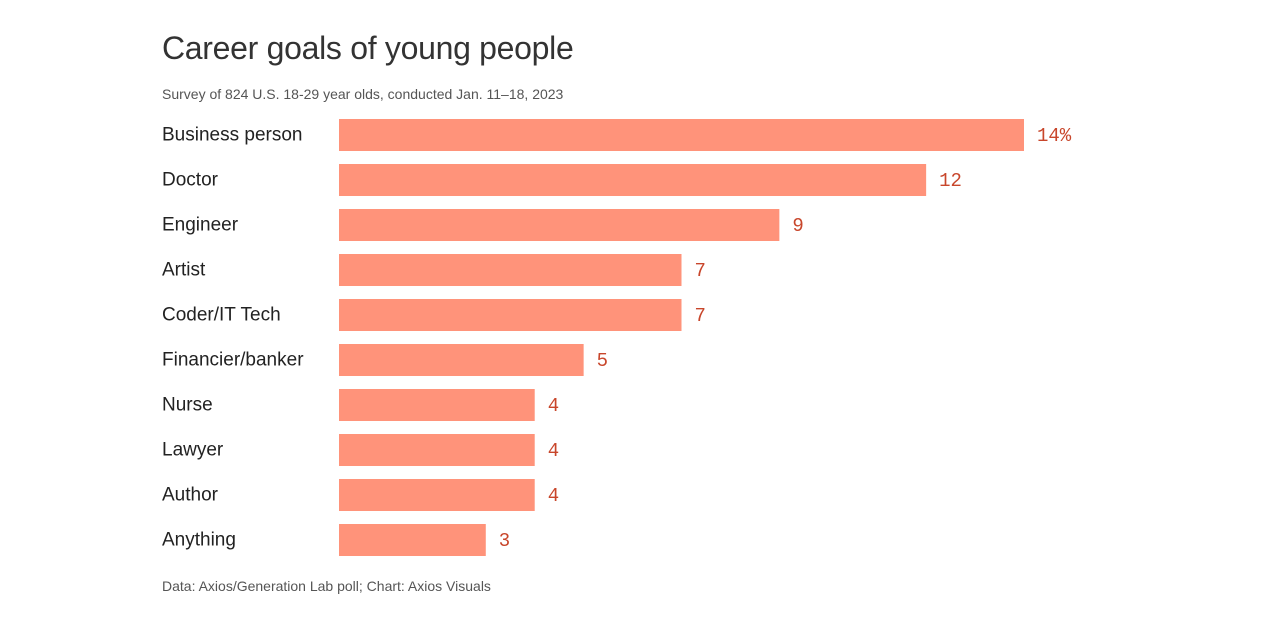 Image resolution: width=1266 pixels, height=626 pixels. I want to click on bar-row-nurse: Nurse 4, so click(360, 405).